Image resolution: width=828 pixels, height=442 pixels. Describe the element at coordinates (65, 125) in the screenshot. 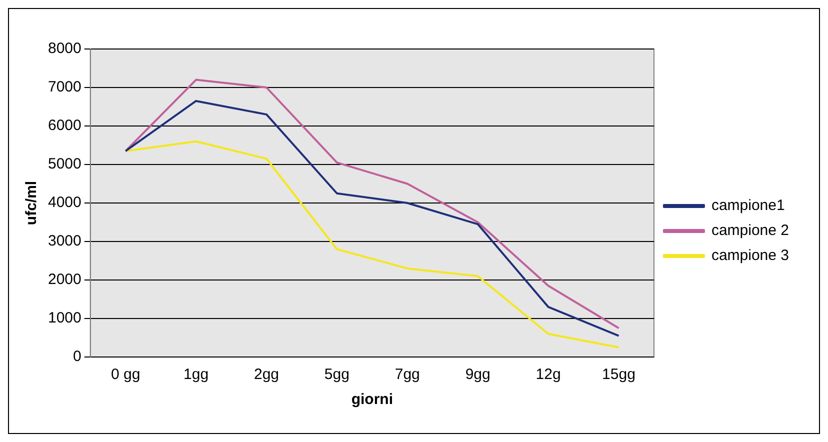

I see `y-tick-label: 6000` at that location.